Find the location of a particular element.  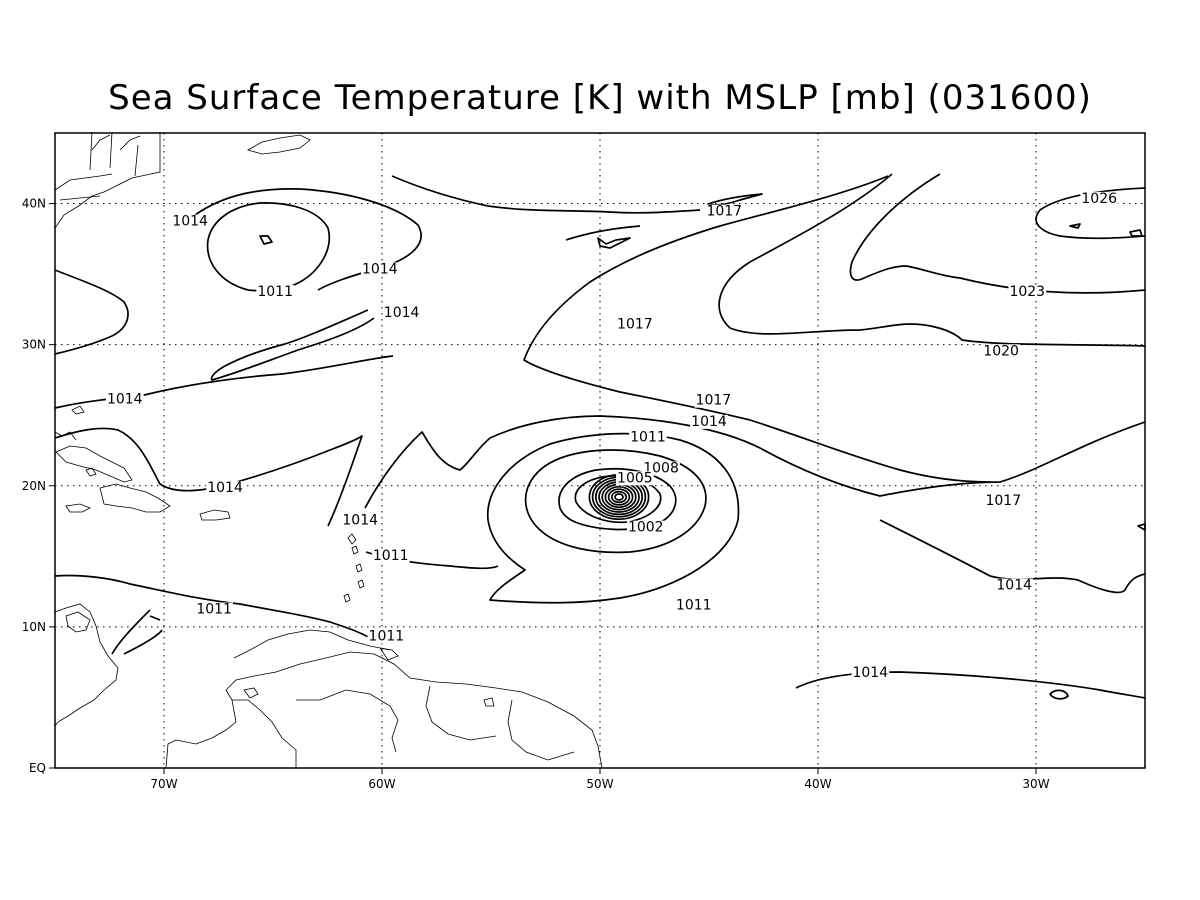

lon-tick-label: 30W is located at coordinates (1035, 784).